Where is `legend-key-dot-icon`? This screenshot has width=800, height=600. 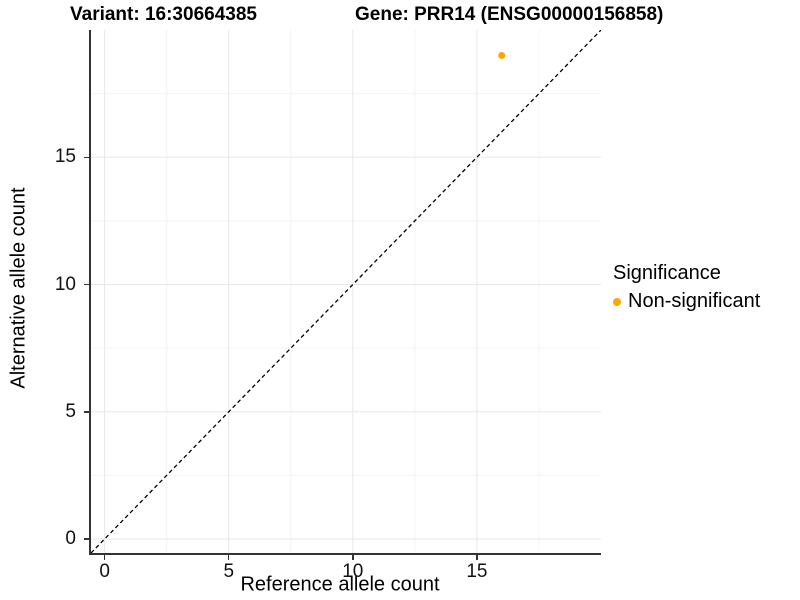 legend-key-dot-icon is located at coordinates (617, 301).